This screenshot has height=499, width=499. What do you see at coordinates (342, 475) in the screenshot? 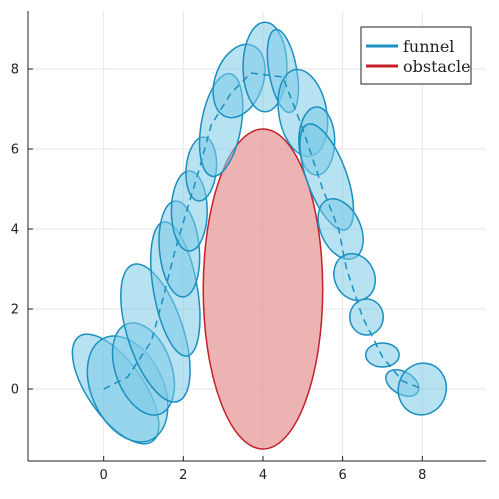
I see `x-tick-label: 6` at bounding box center [342, 475].